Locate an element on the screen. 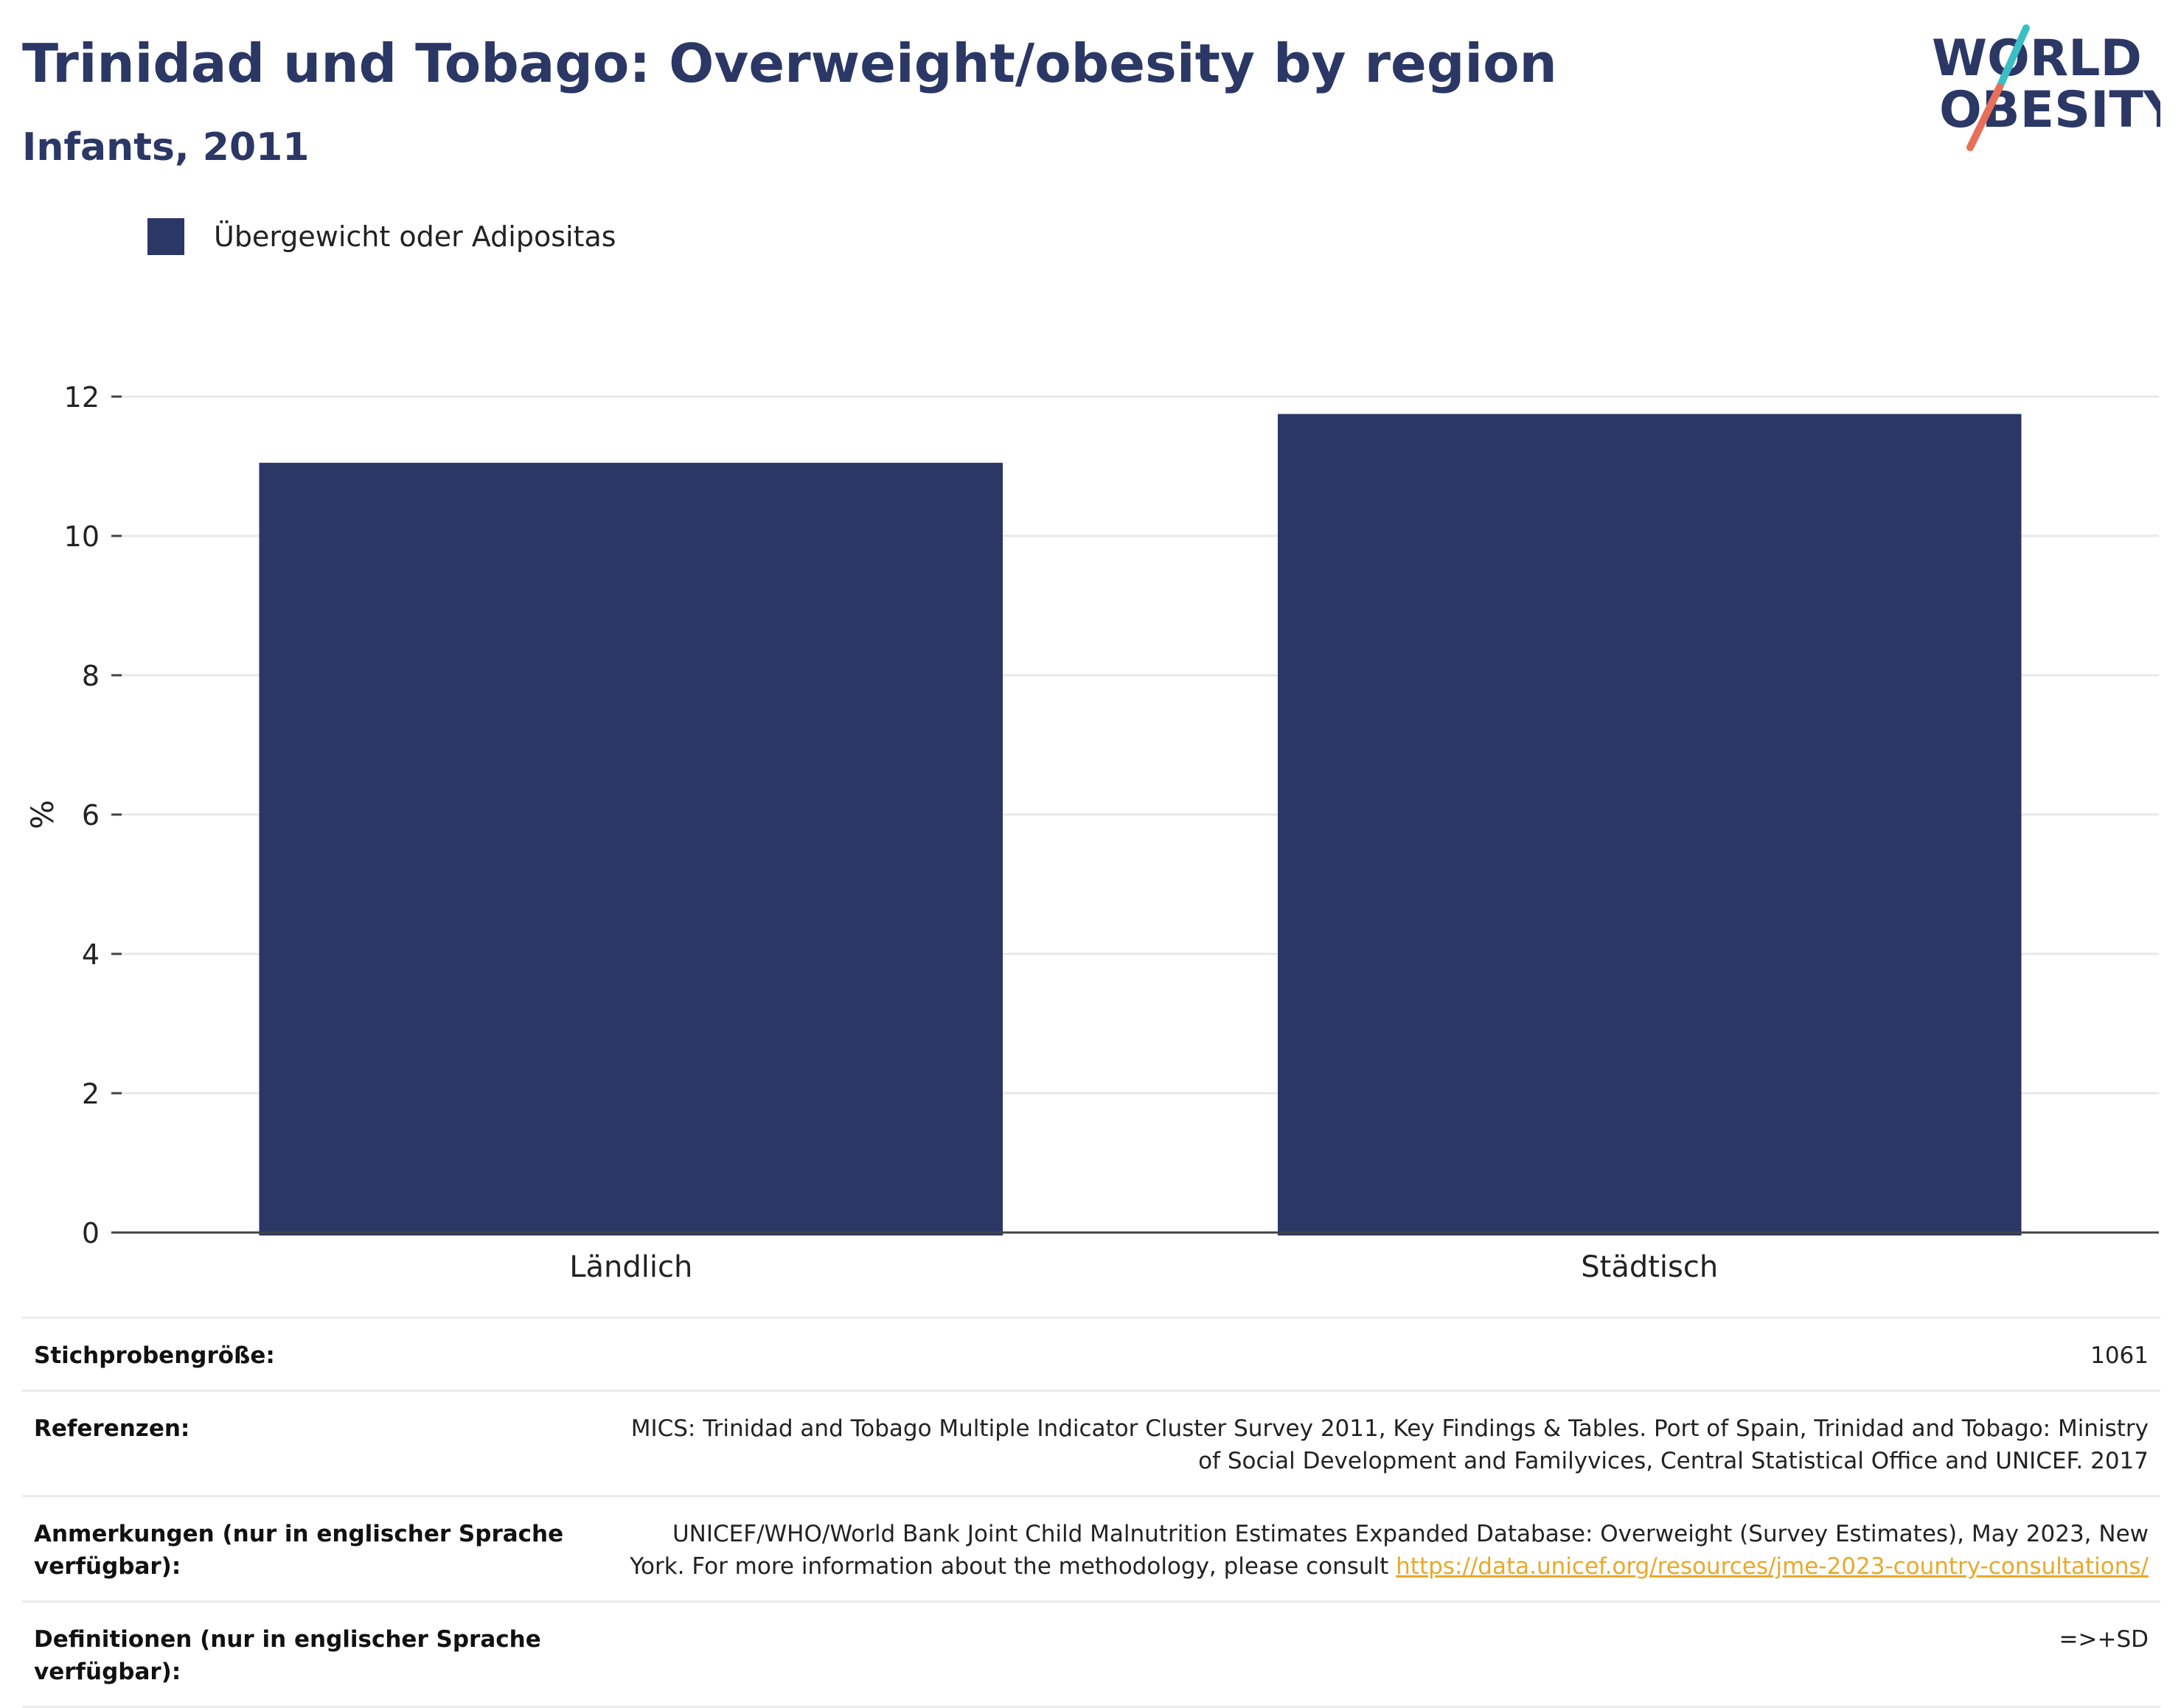 The width and height of the screenshot is (2181, 1708). y-tick-label: 6 is located at coordinates (91, 815).